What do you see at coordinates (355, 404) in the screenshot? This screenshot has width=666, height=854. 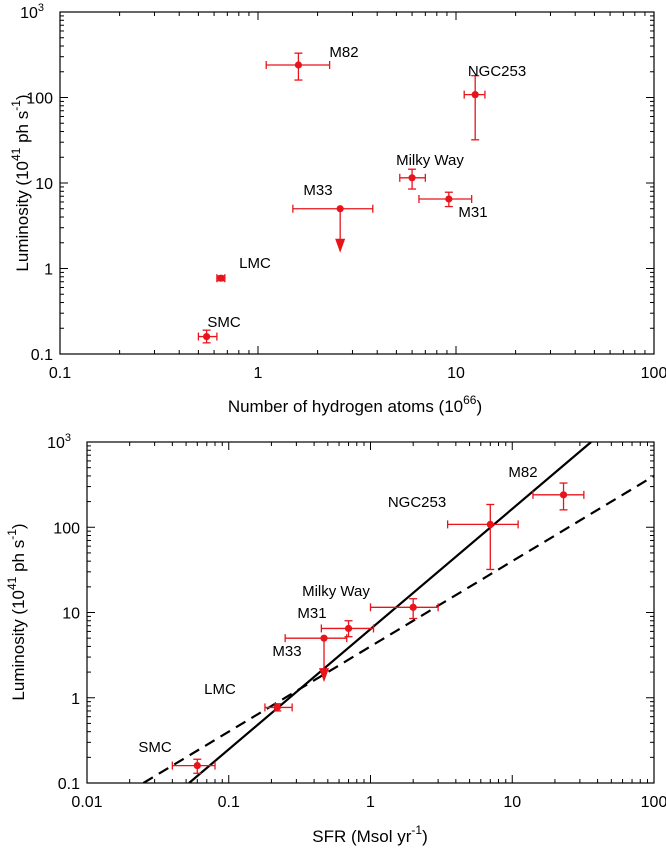 I see `chart1-x-axis-label: Number of hydrogen atoms (1066)` at bounding box center [355, 404].